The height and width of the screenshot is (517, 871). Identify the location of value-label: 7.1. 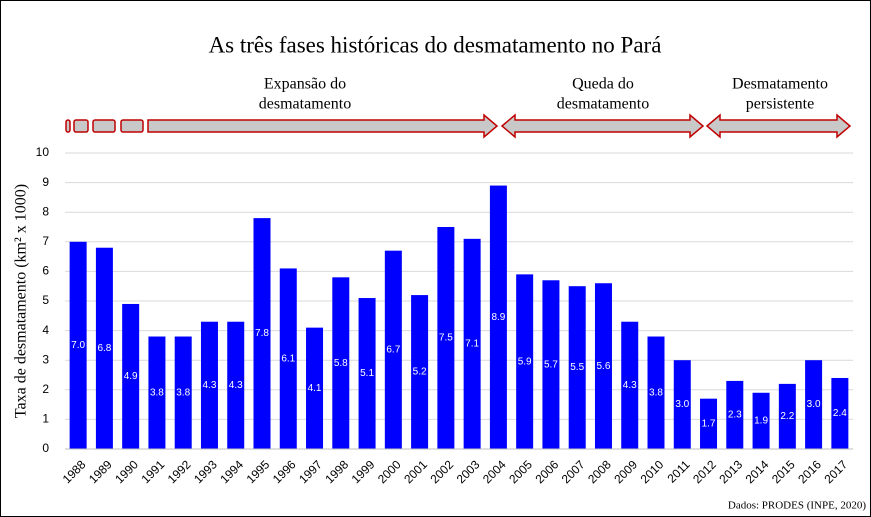
(472, 344).